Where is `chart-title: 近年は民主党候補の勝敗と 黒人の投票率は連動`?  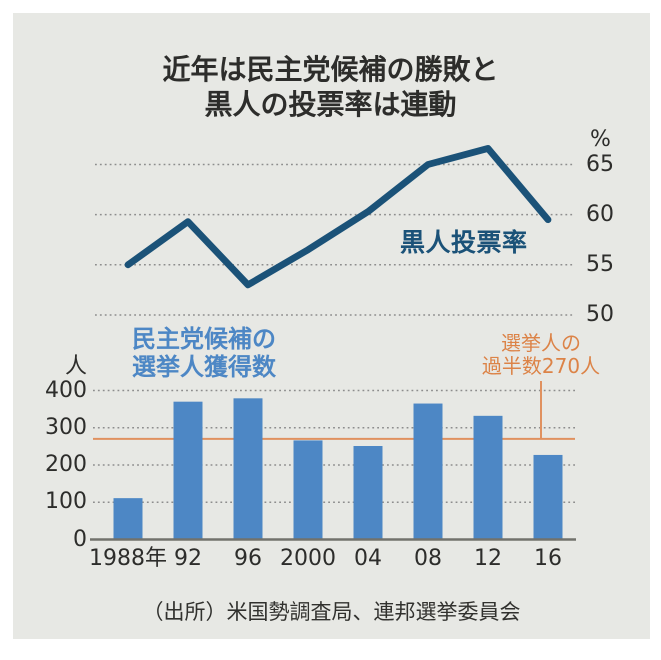
chart-title: 近年は民主党候補の勝敗と 黒人の投票率は連動 is located at coordinates (330, 87).